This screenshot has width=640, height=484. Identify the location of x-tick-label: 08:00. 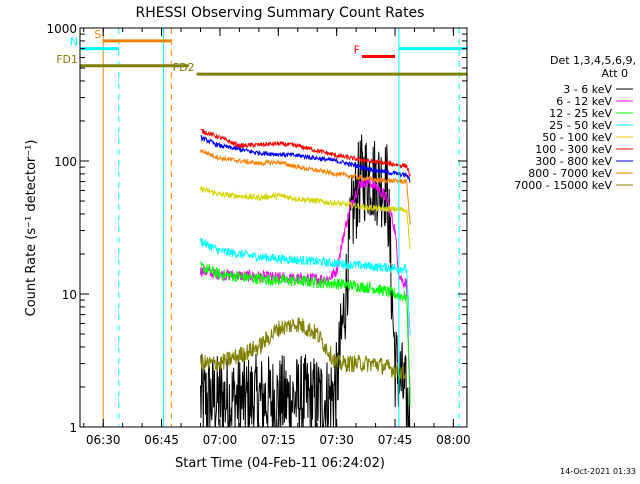
(453, 440).